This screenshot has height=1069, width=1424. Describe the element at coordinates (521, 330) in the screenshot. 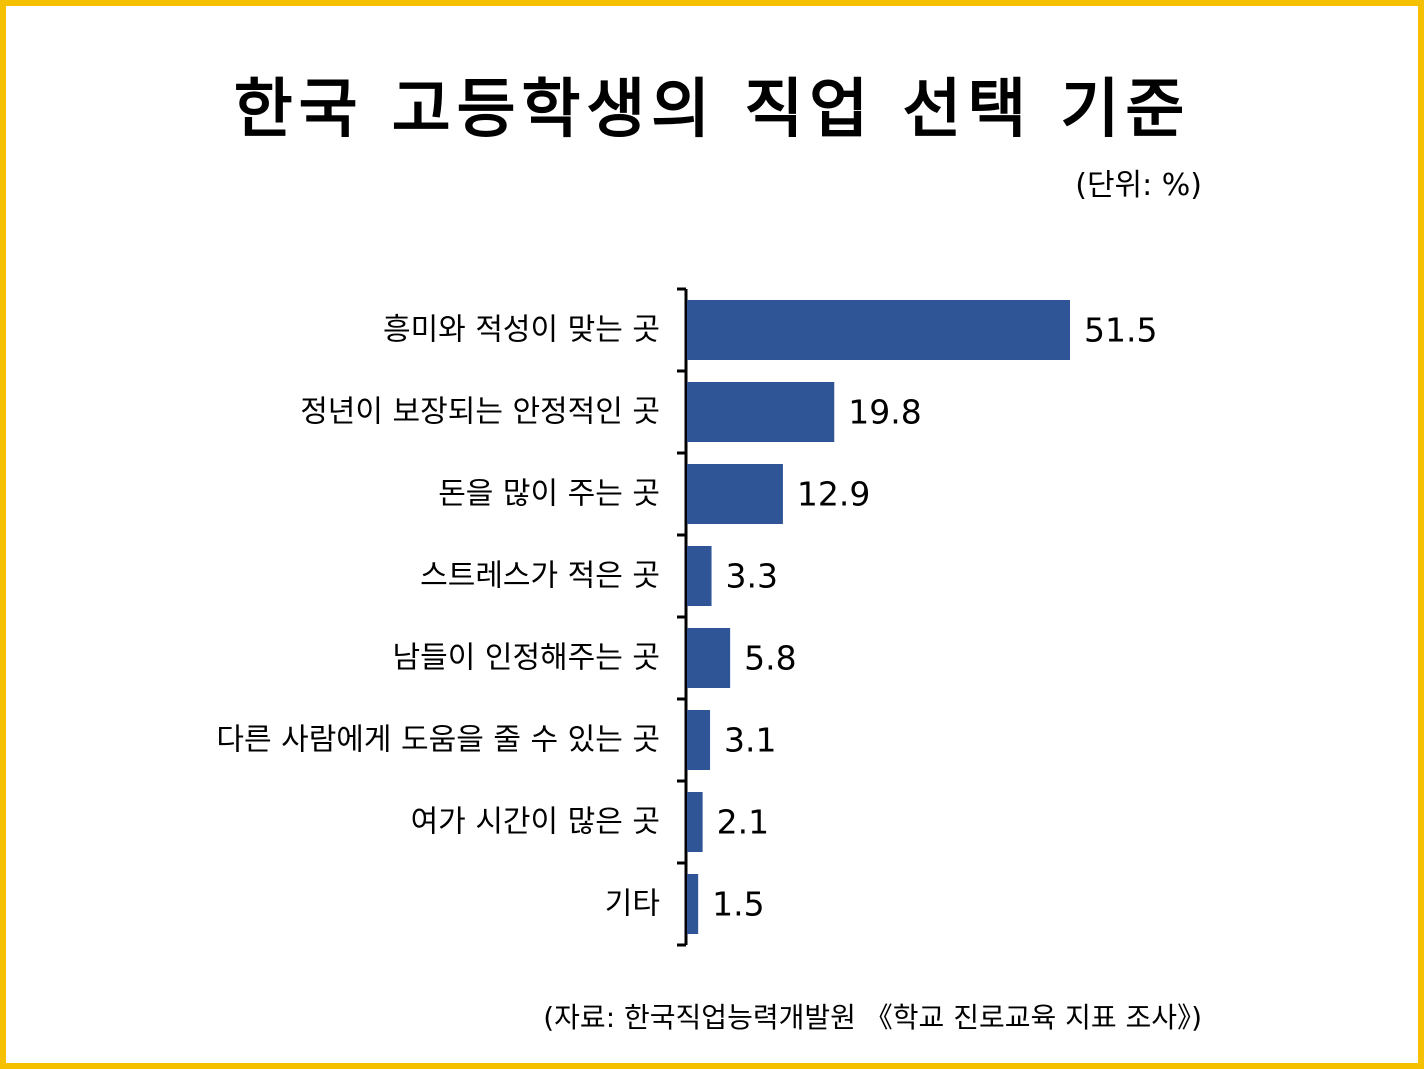

I see `category-label: 흥미와 적성이 맞는 곳` at that location.